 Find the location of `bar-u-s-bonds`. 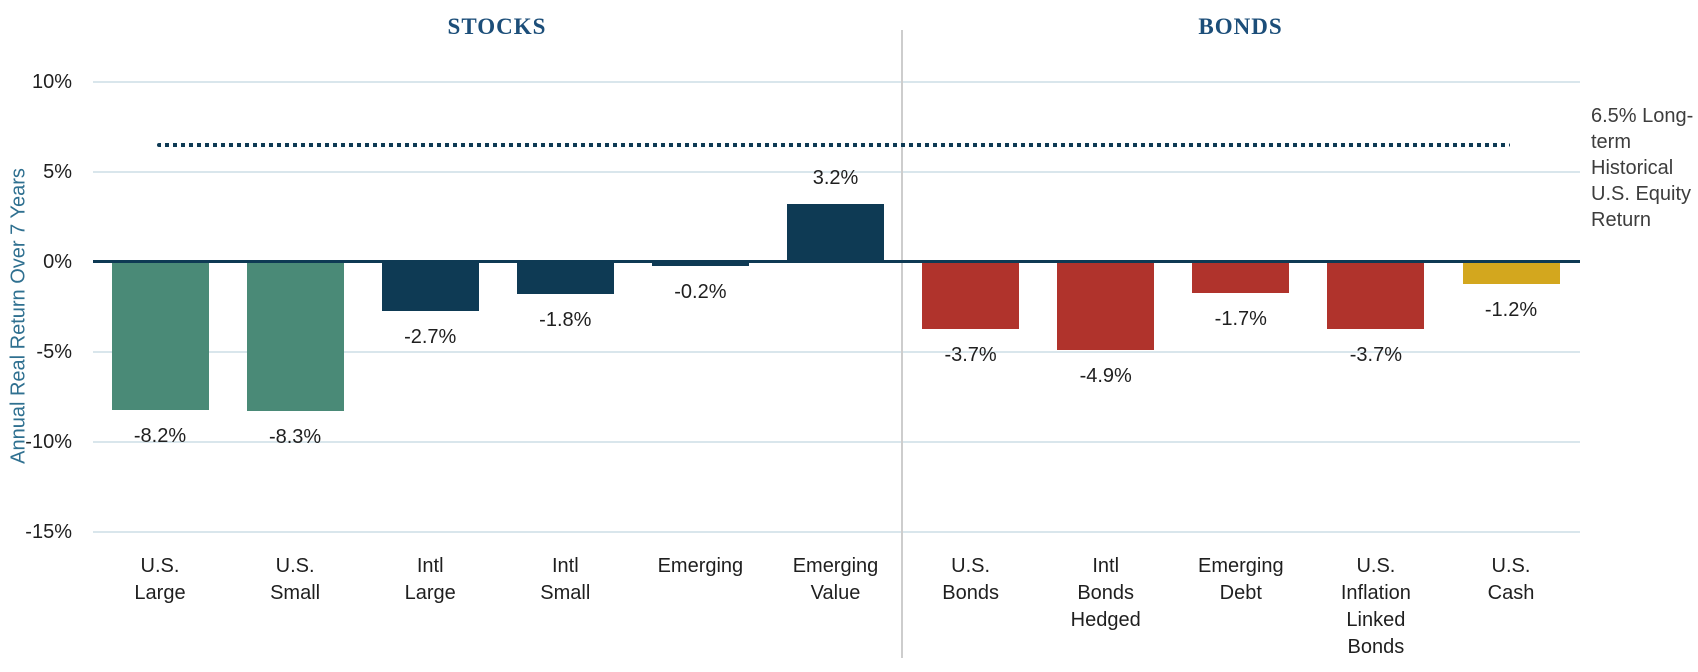

bar-u-s-bonds is located at coordinates (971, 295).